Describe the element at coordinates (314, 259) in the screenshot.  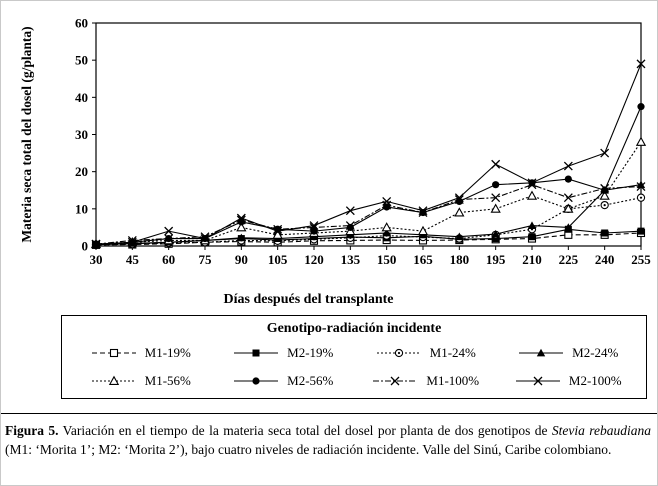
I see `svg-text: 120` at that location.